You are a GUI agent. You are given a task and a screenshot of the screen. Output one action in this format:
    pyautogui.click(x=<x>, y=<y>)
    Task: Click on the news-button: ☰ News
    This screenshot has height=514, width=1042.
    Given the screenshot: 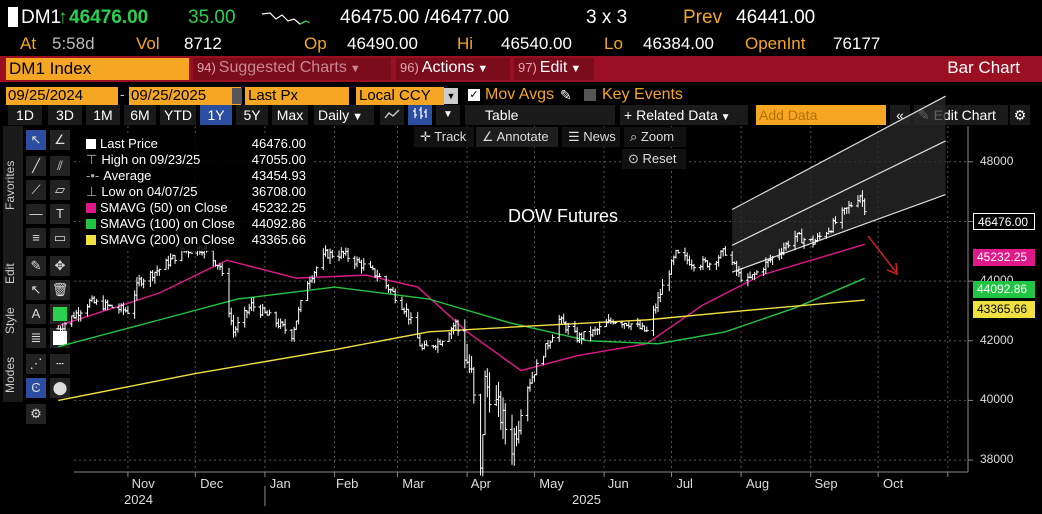 What is the action you would take?
    pyautogui.click(x=591, y=137)
    